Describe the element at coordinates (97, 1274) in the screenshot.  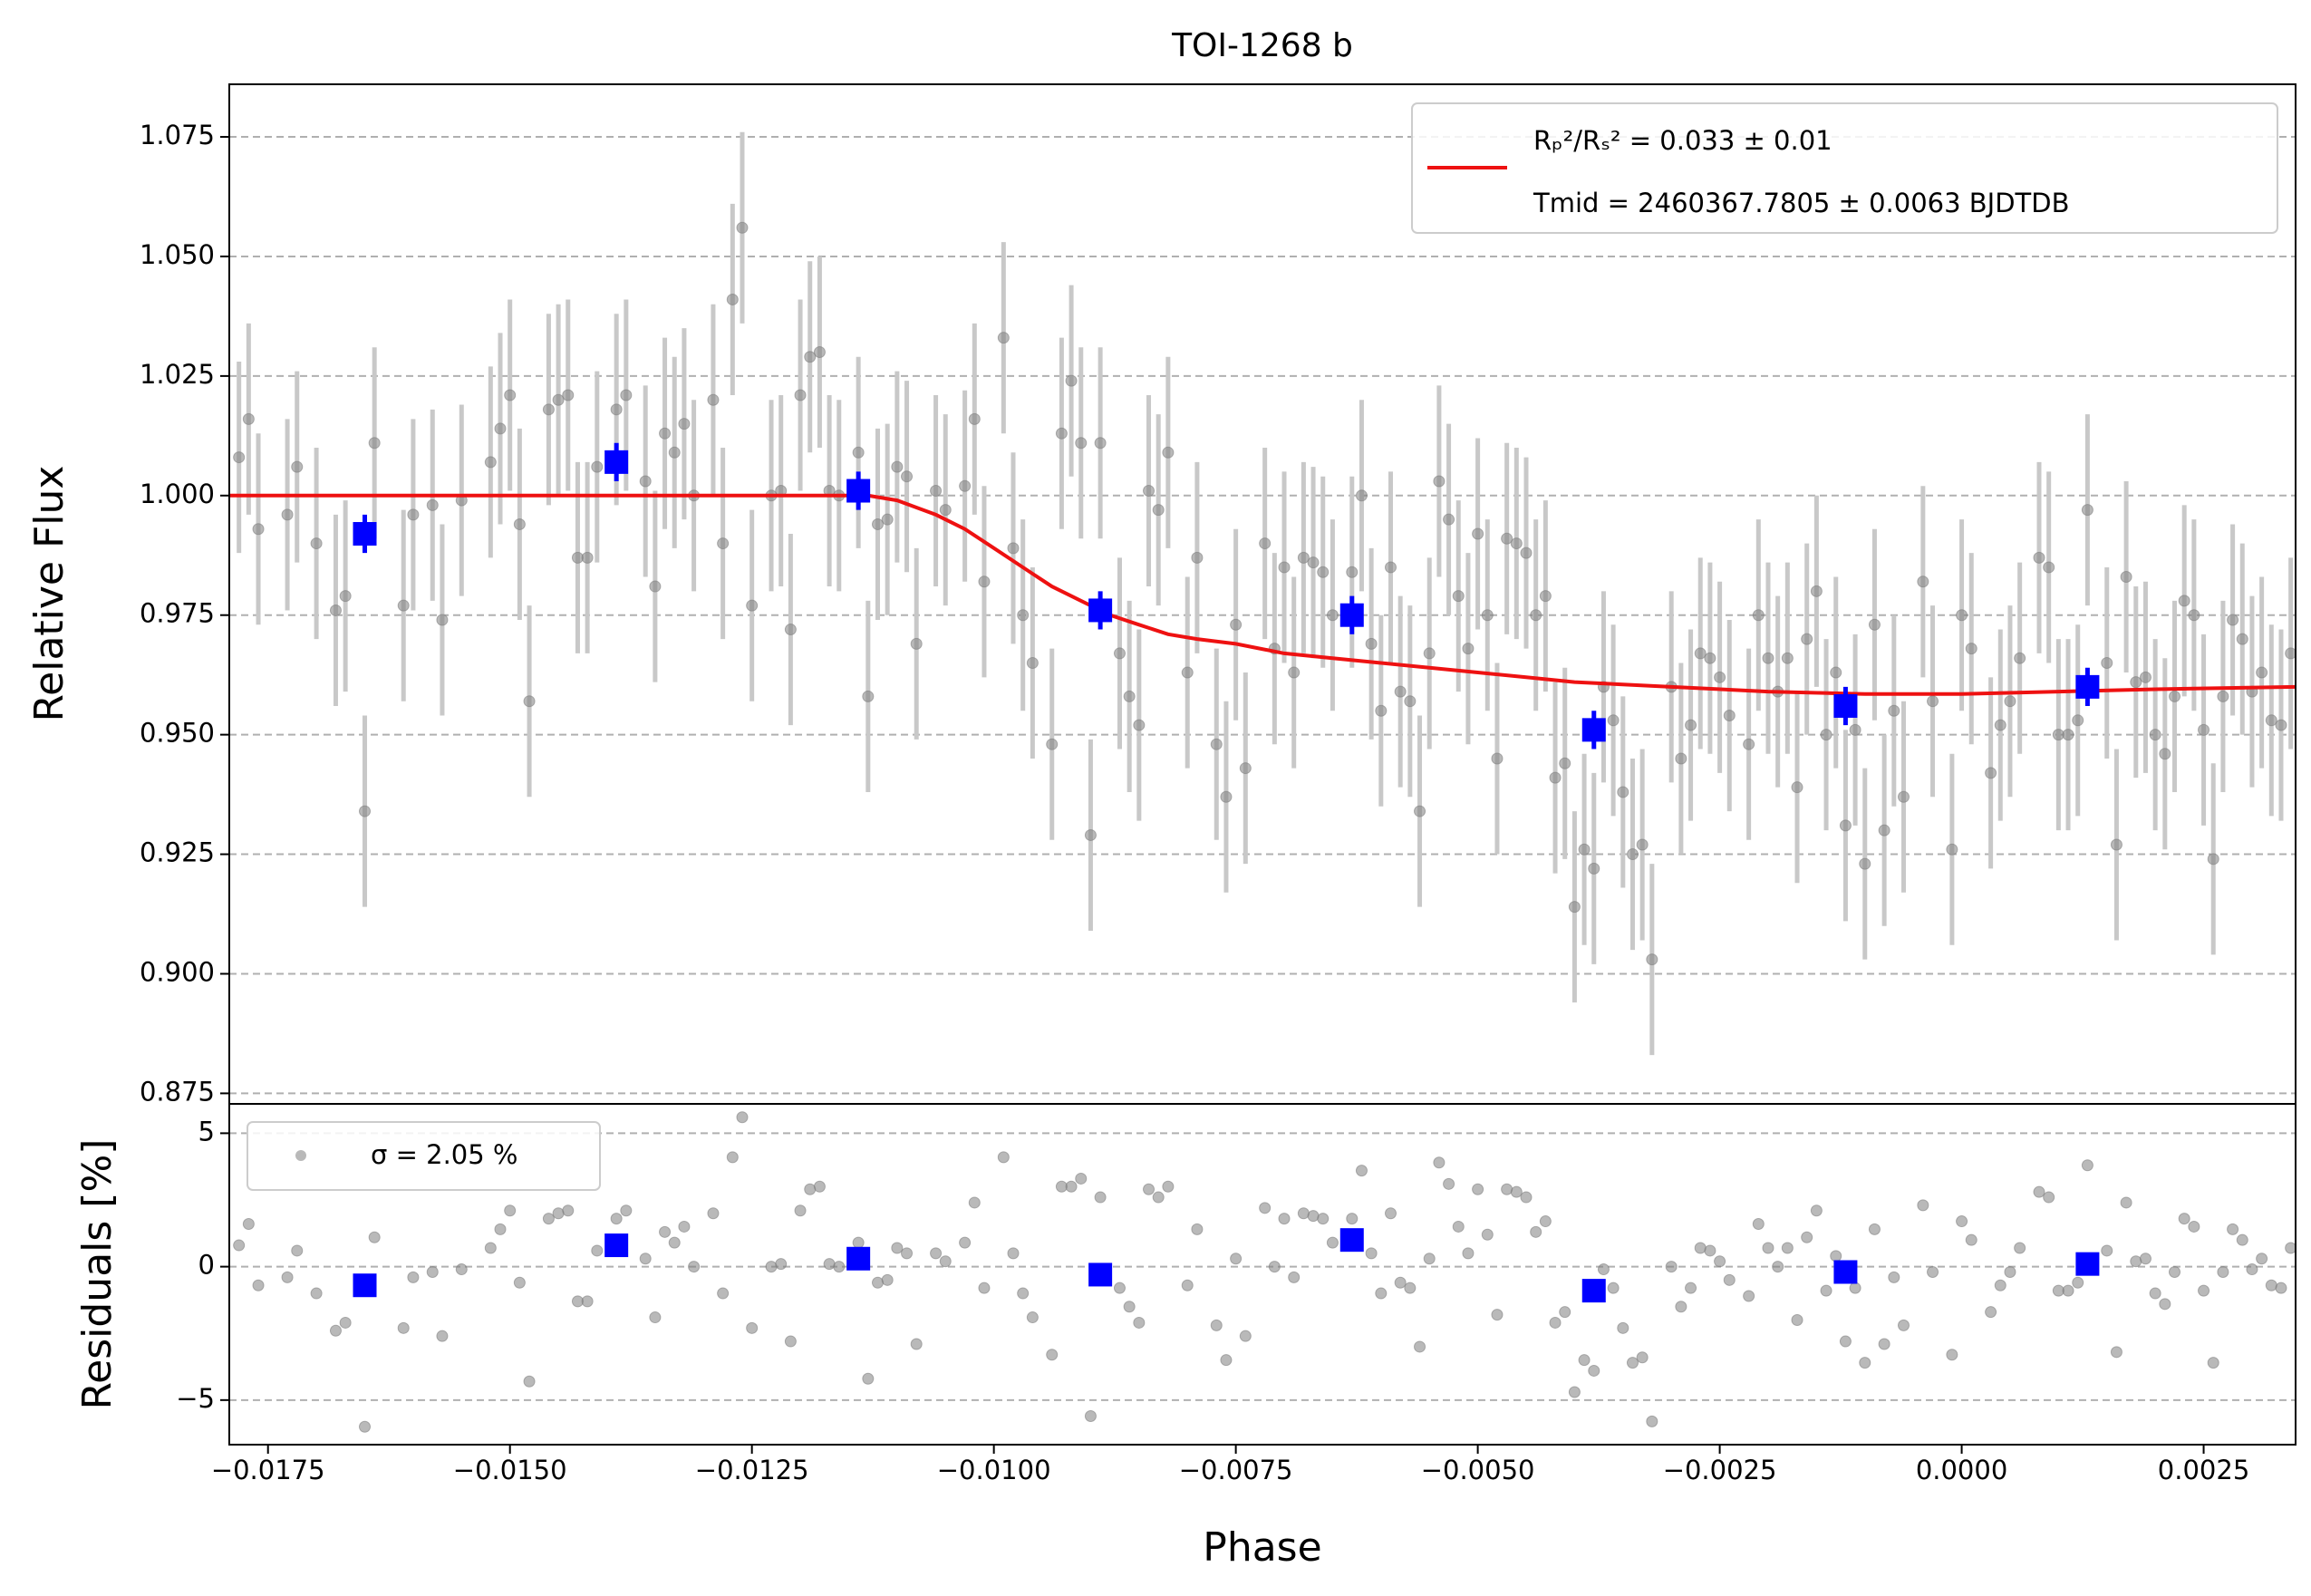
I see `residual-axis-label: Residuals [%]` at that location.